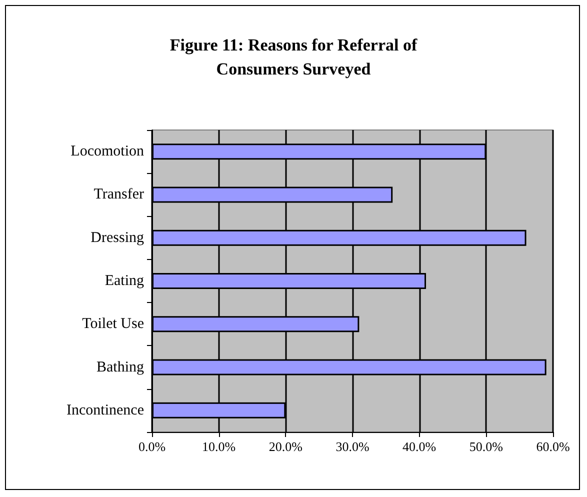 Image resolution: width=587 pixels, height=497 pixels. Describe the element at coordinates (120, 367) in the screenshot. I see `y-tick-label: Bathing` at that location.